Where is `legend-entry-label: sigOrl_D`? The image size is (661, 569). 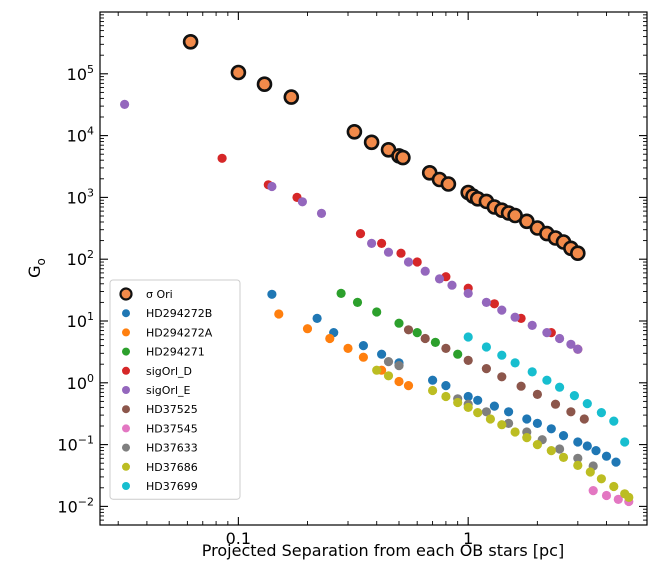
legend-entry-label: sigOrl_D is located at coordinates (169, 371).